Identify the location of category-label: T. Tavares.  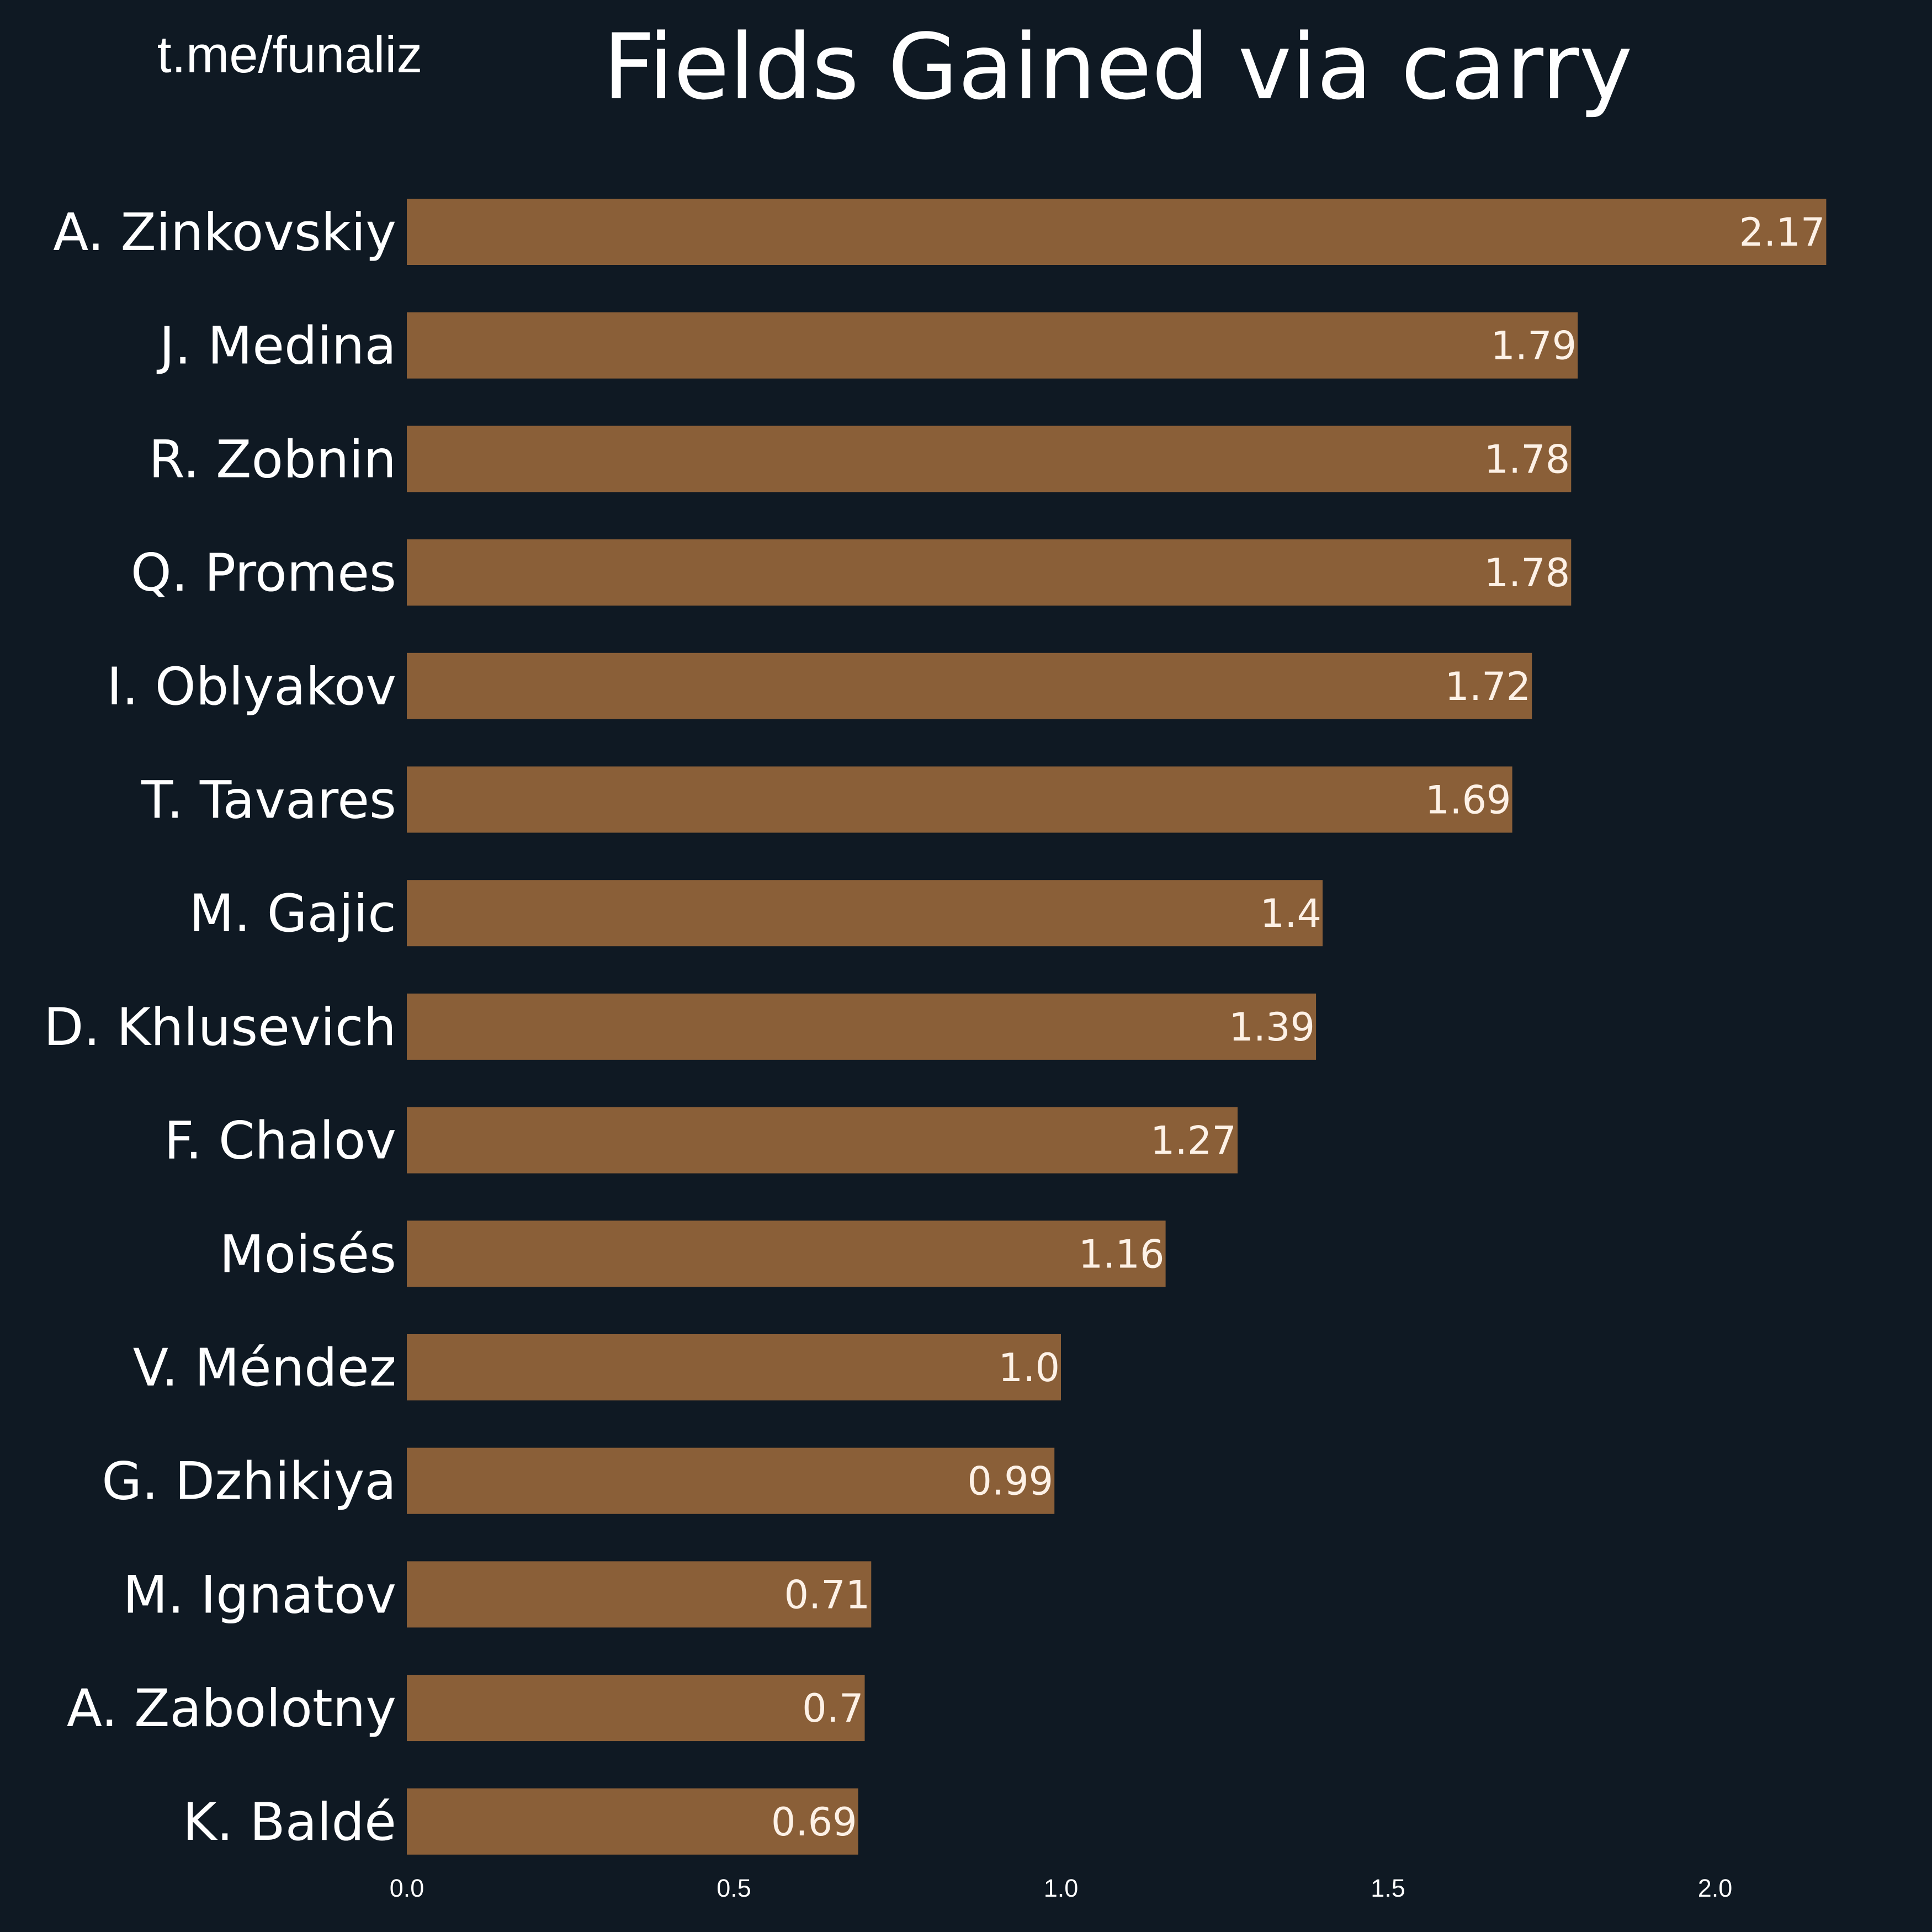
(268, 801).